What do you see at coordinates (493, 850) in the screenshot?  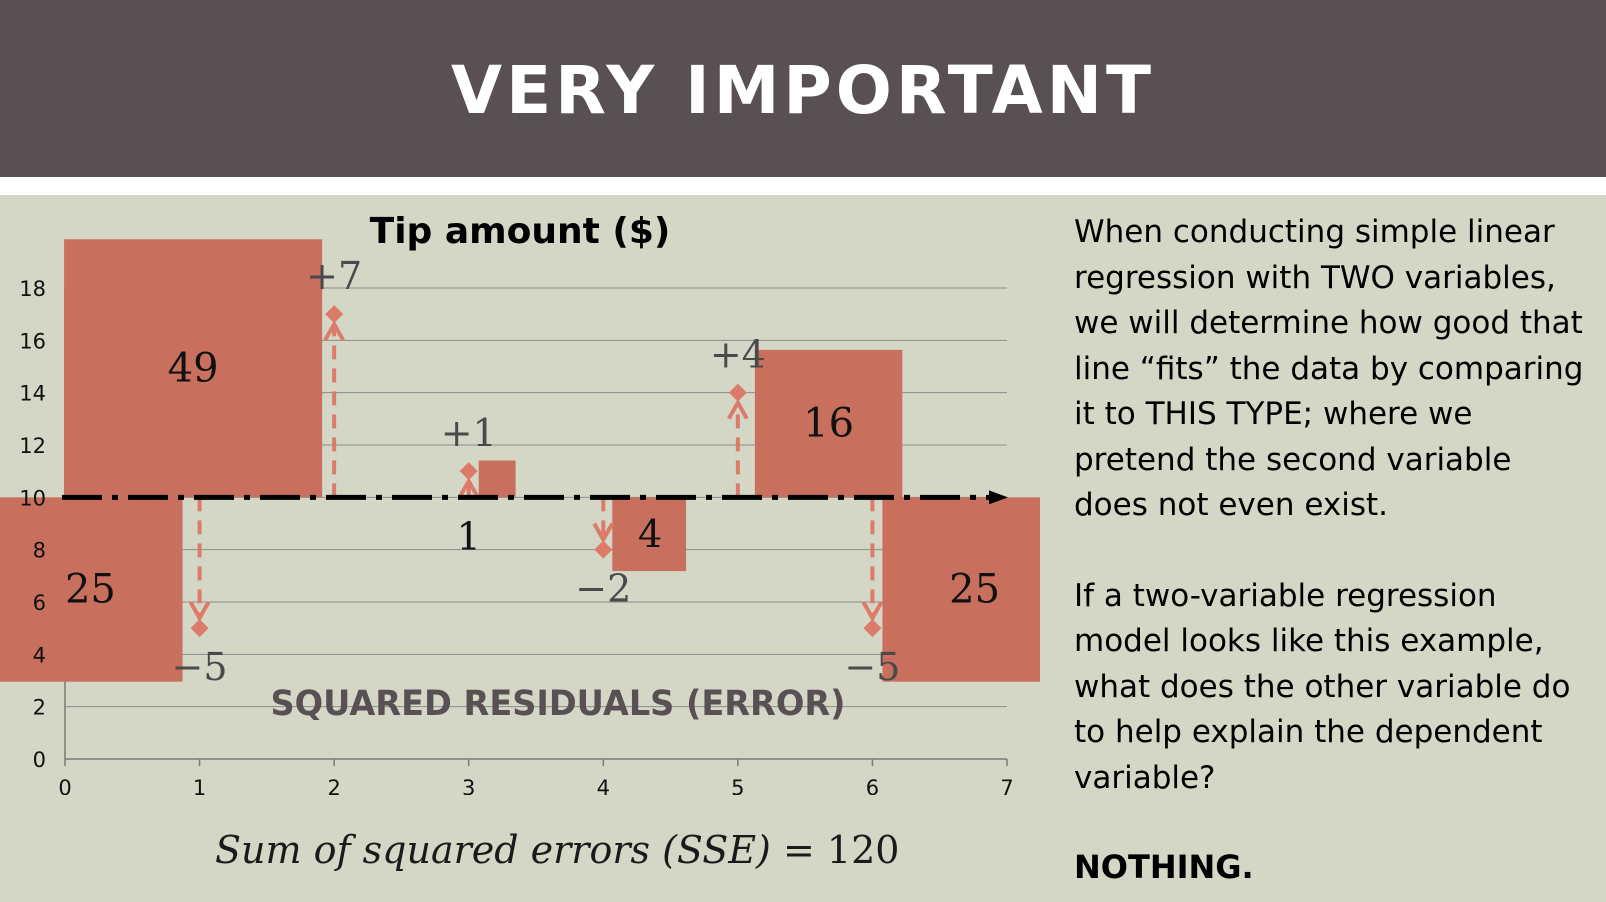 I see `sse-label: Sum of squared errors (SSE)` at bounding box center [493, 850].